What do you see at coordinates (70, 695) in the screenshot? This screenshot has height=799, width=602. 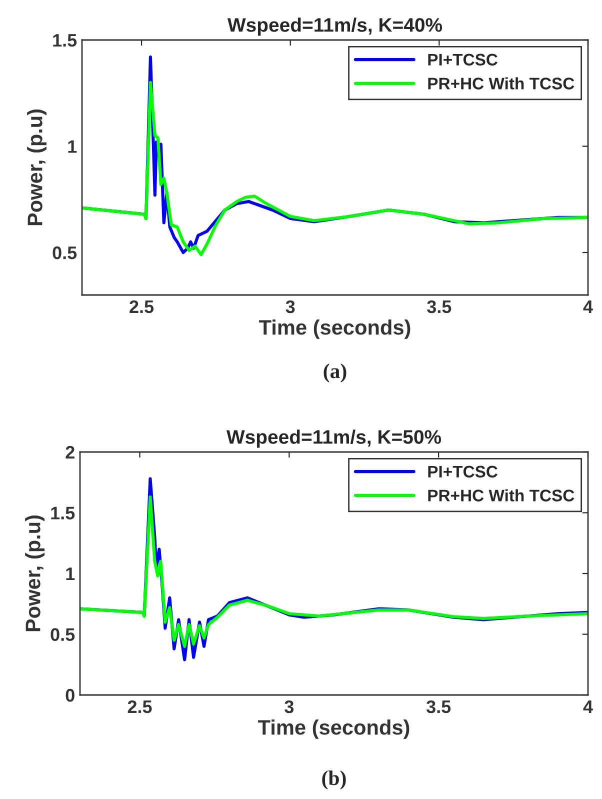 I see `y-tick-label: 0` at bounding box center [70, 695].